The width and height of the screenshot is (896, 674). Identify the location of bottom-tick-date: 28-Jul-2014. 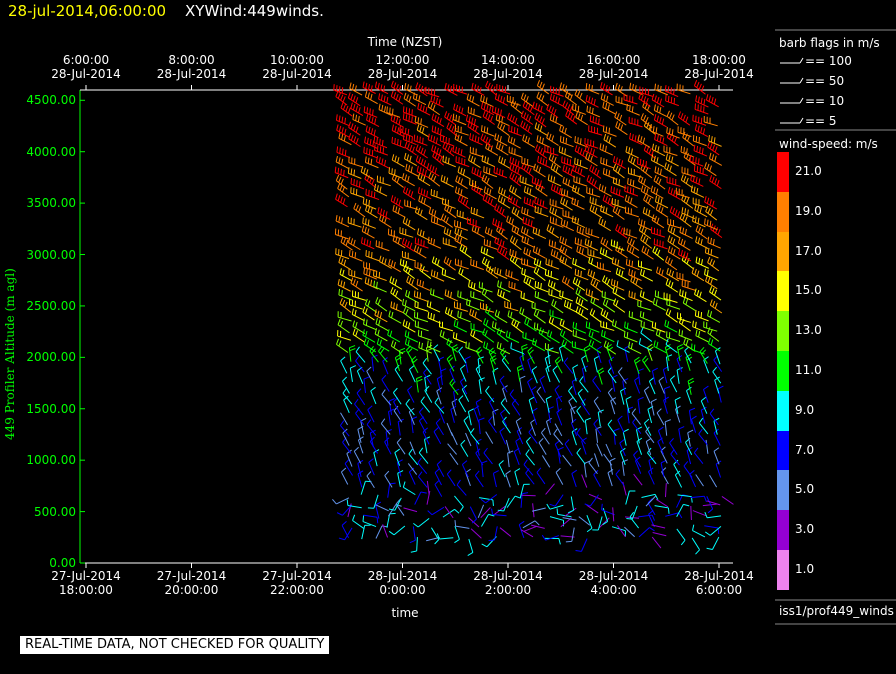
(508, 576).